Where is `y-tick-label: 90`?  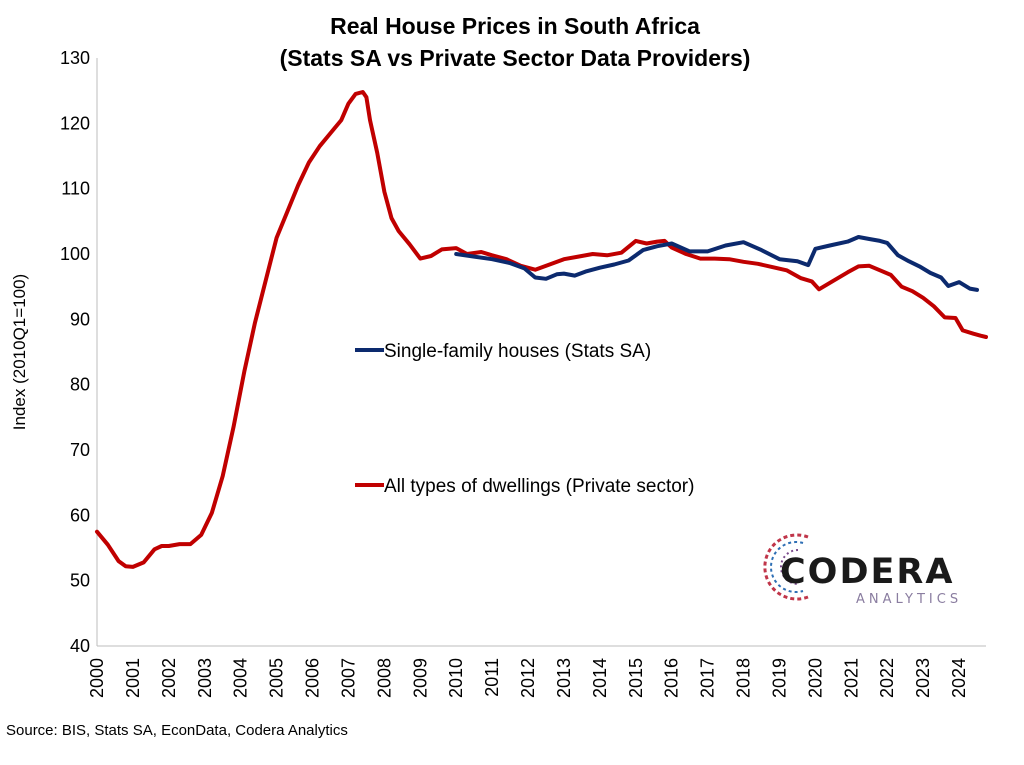 y-tick-label: 90 is located at coordinates (80, 319).